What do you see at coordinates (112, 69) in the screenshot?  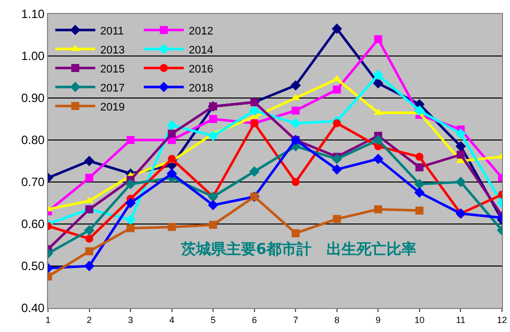 I see `legend-label: 2015` at bounding box center [112, 69].